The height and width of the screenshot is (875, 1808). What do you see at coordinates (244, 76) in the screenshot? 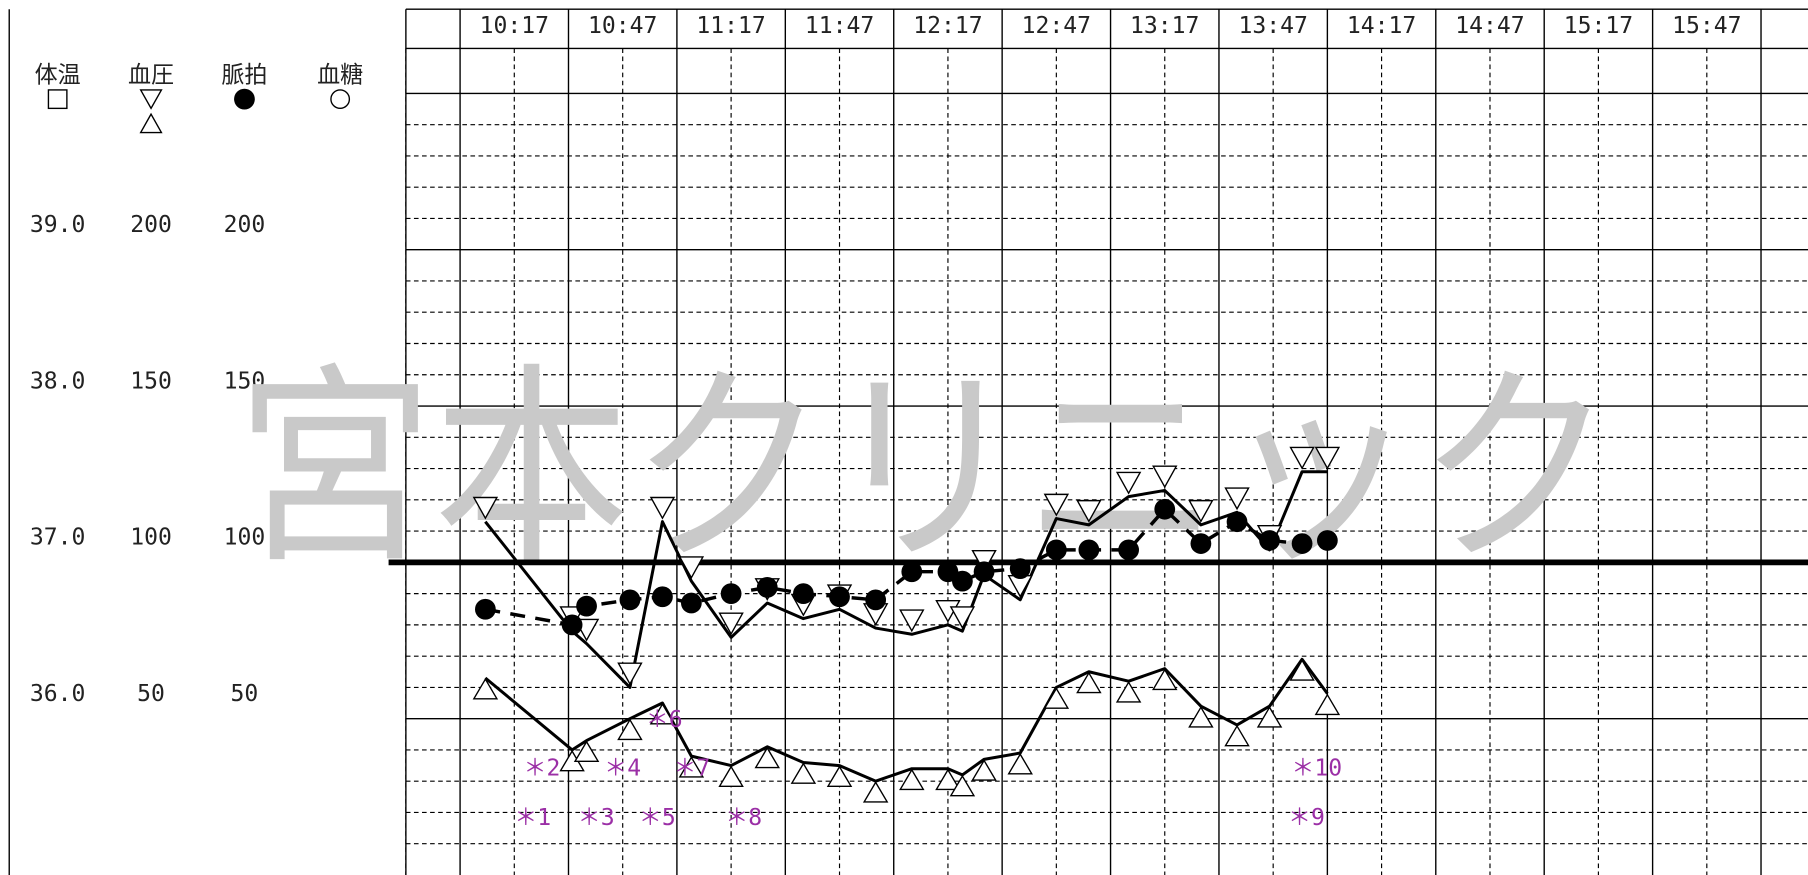
I see `legend-label: 脈拍` at bounding box center [244, 76].